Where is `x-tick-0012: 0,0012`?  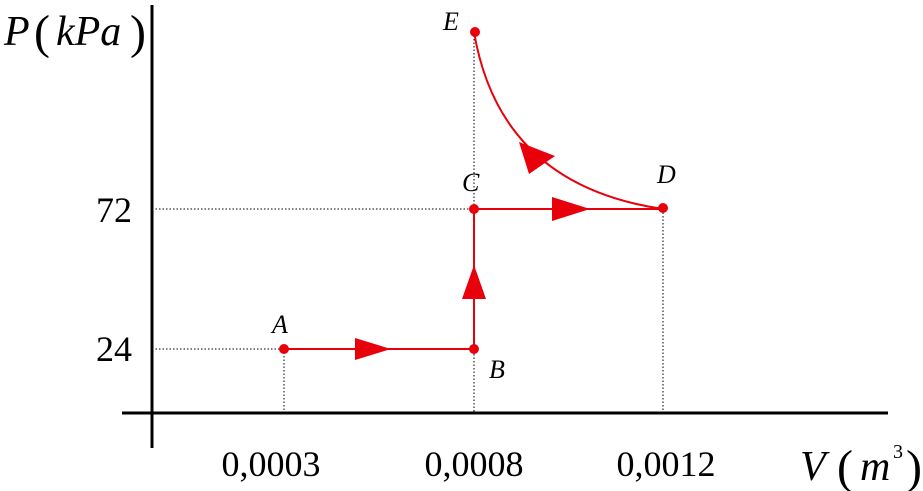 x-tick-0012: 0,0012 is located at coordinates (666, 464).